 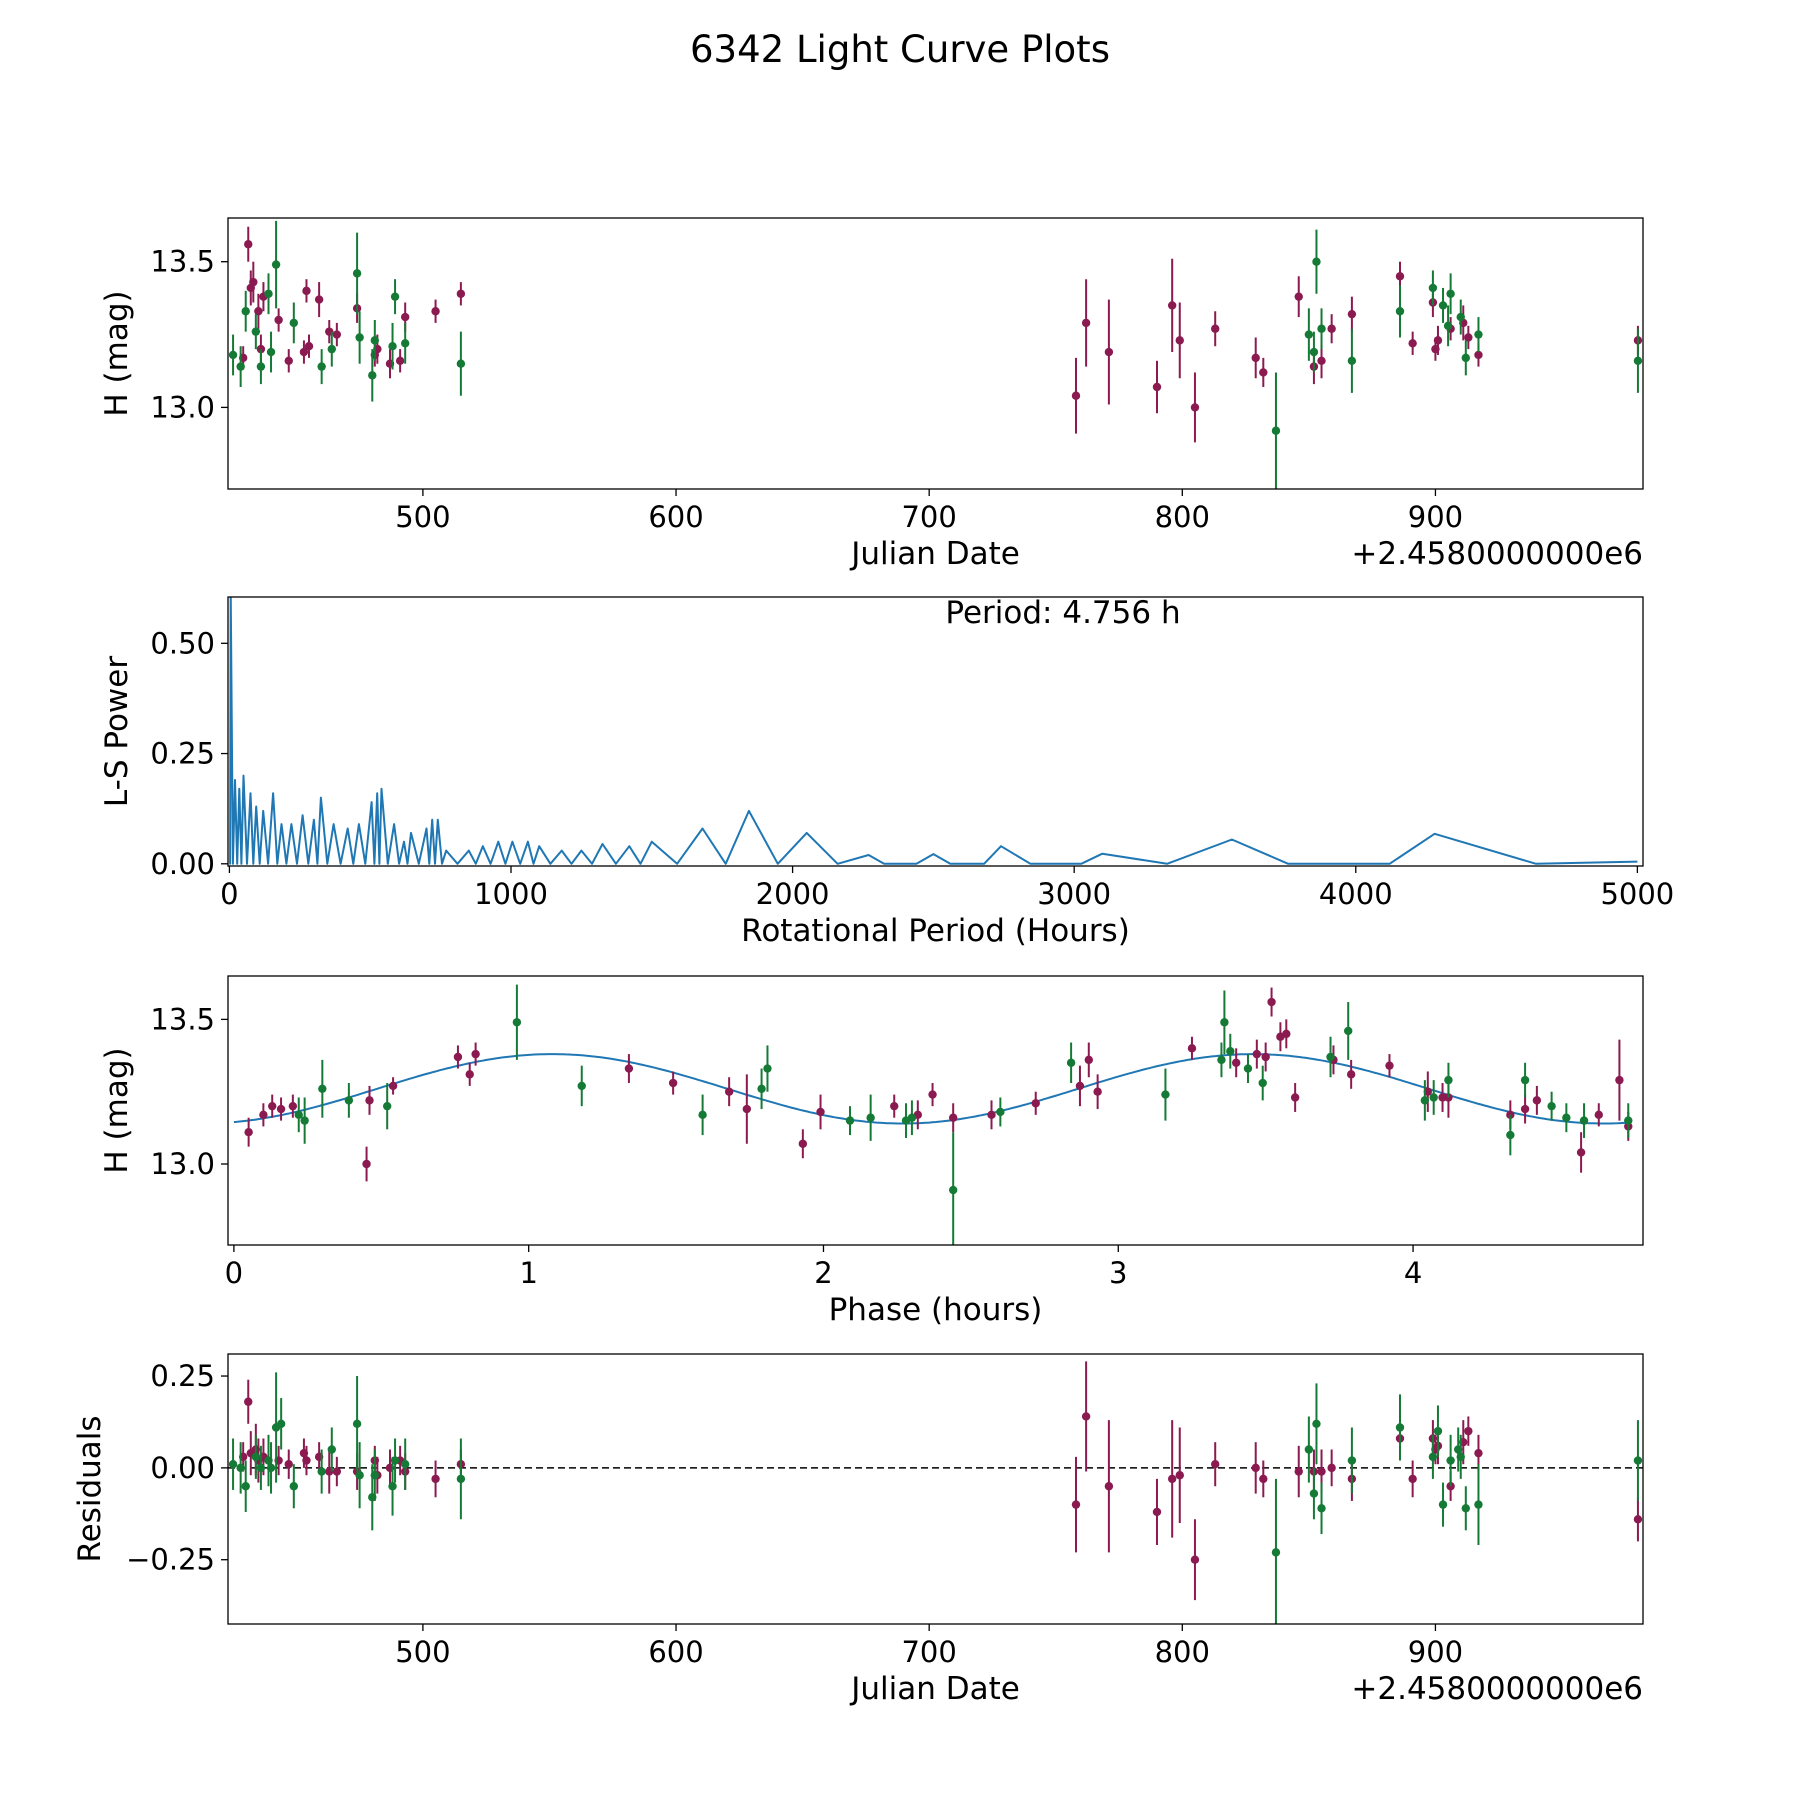 I want to click on y-axis-label: H (mag), so click(x=117, y=353).